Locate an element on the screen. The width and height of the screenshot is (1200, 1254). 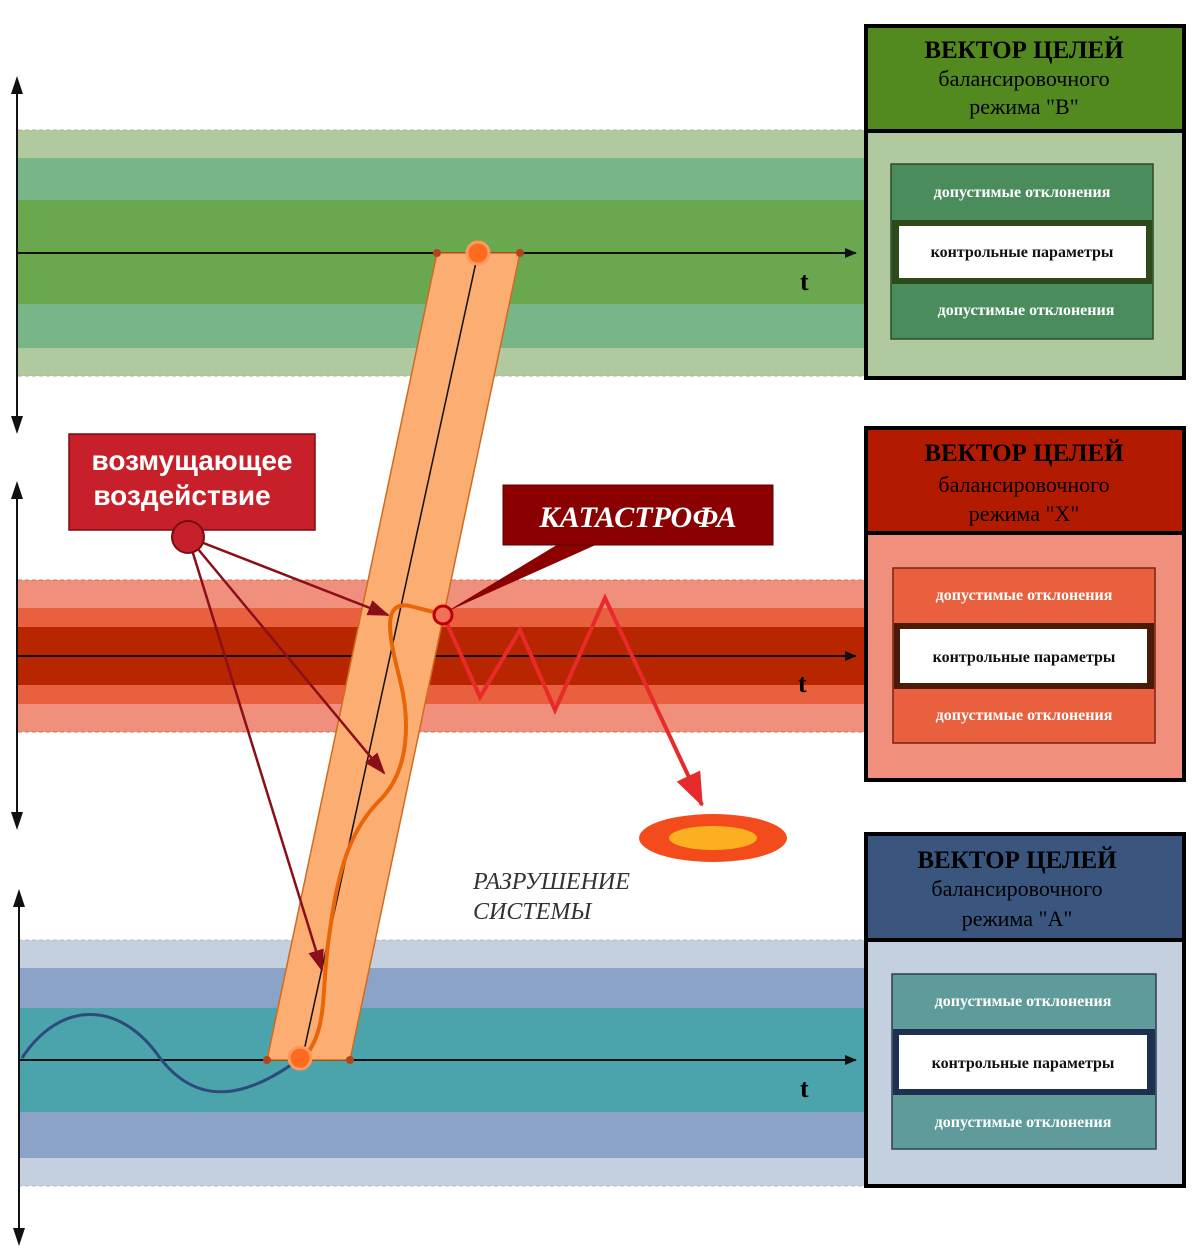
goal-box-x-deviation-top: допустимые отклонения is located at coordinates (1024, 595).